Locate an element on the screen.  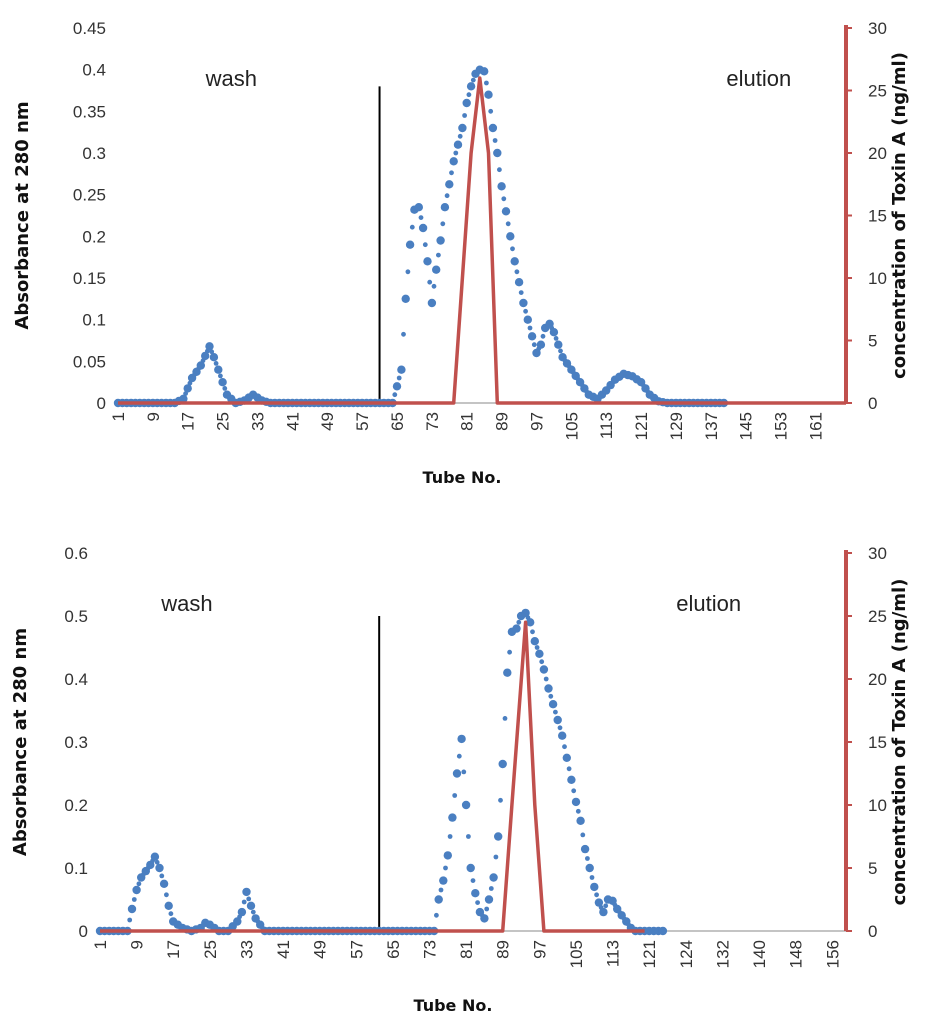
x-tick-label: 148 is located at coordinates (796, 954).